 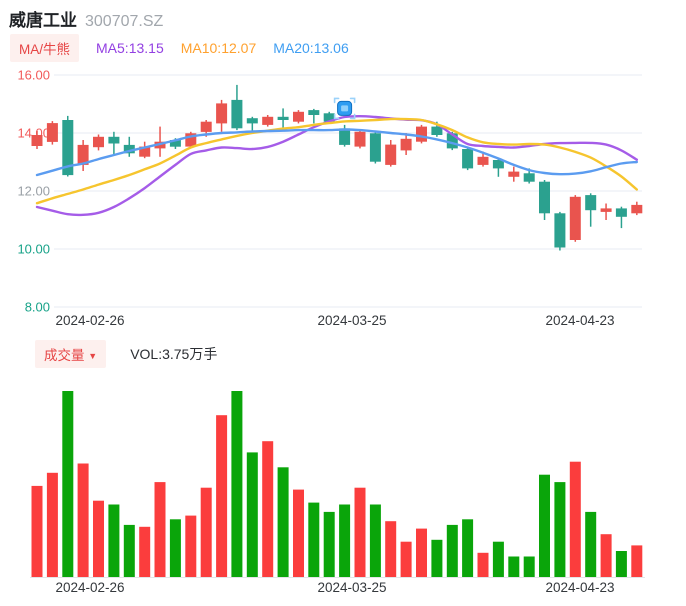 What do you see at coordinates (45, 48) in the screenshot?
I see `ma-mode-badge: MA/牛熊` at bounding box center [45, 48].